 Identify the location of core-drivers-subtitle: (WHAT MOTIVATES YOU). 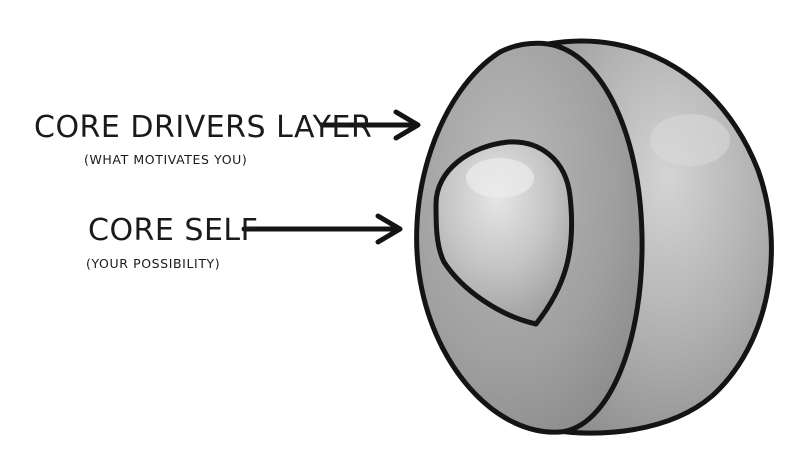
(165, 159).